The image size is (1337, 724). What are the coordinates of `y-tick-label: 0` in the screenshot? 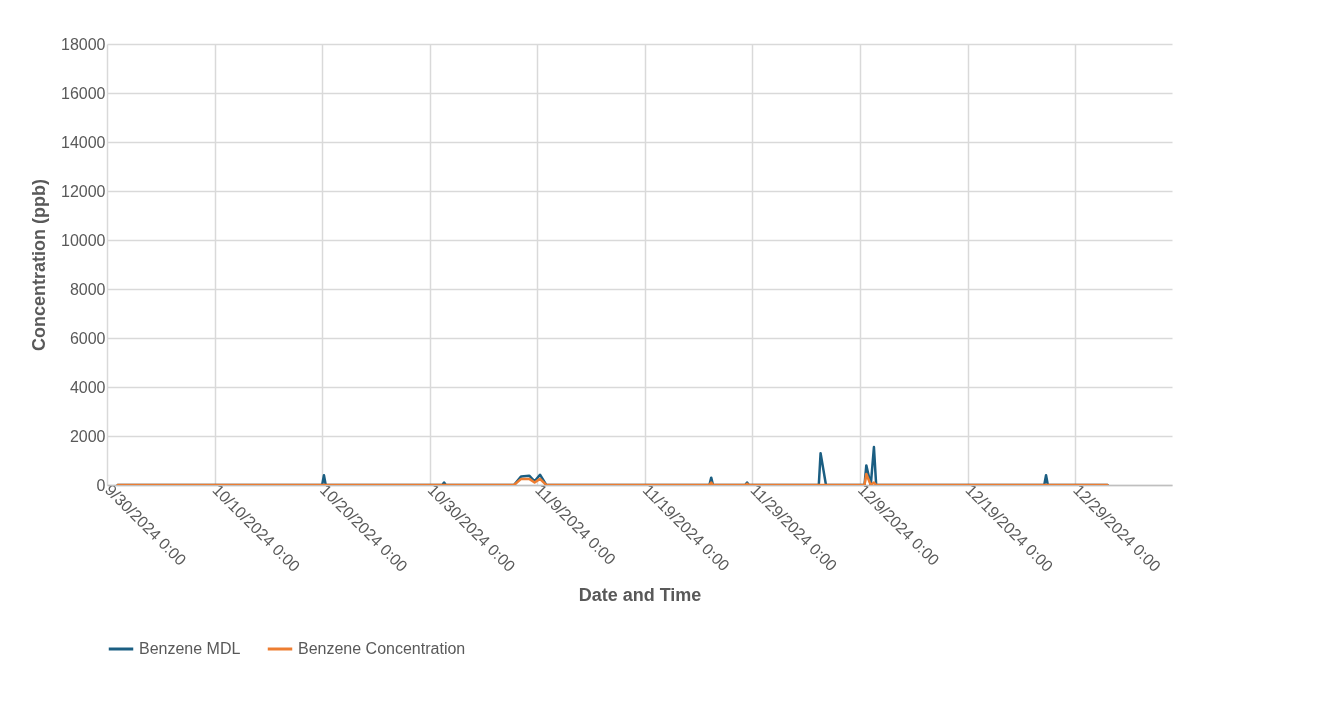 It's located at (101, 485).